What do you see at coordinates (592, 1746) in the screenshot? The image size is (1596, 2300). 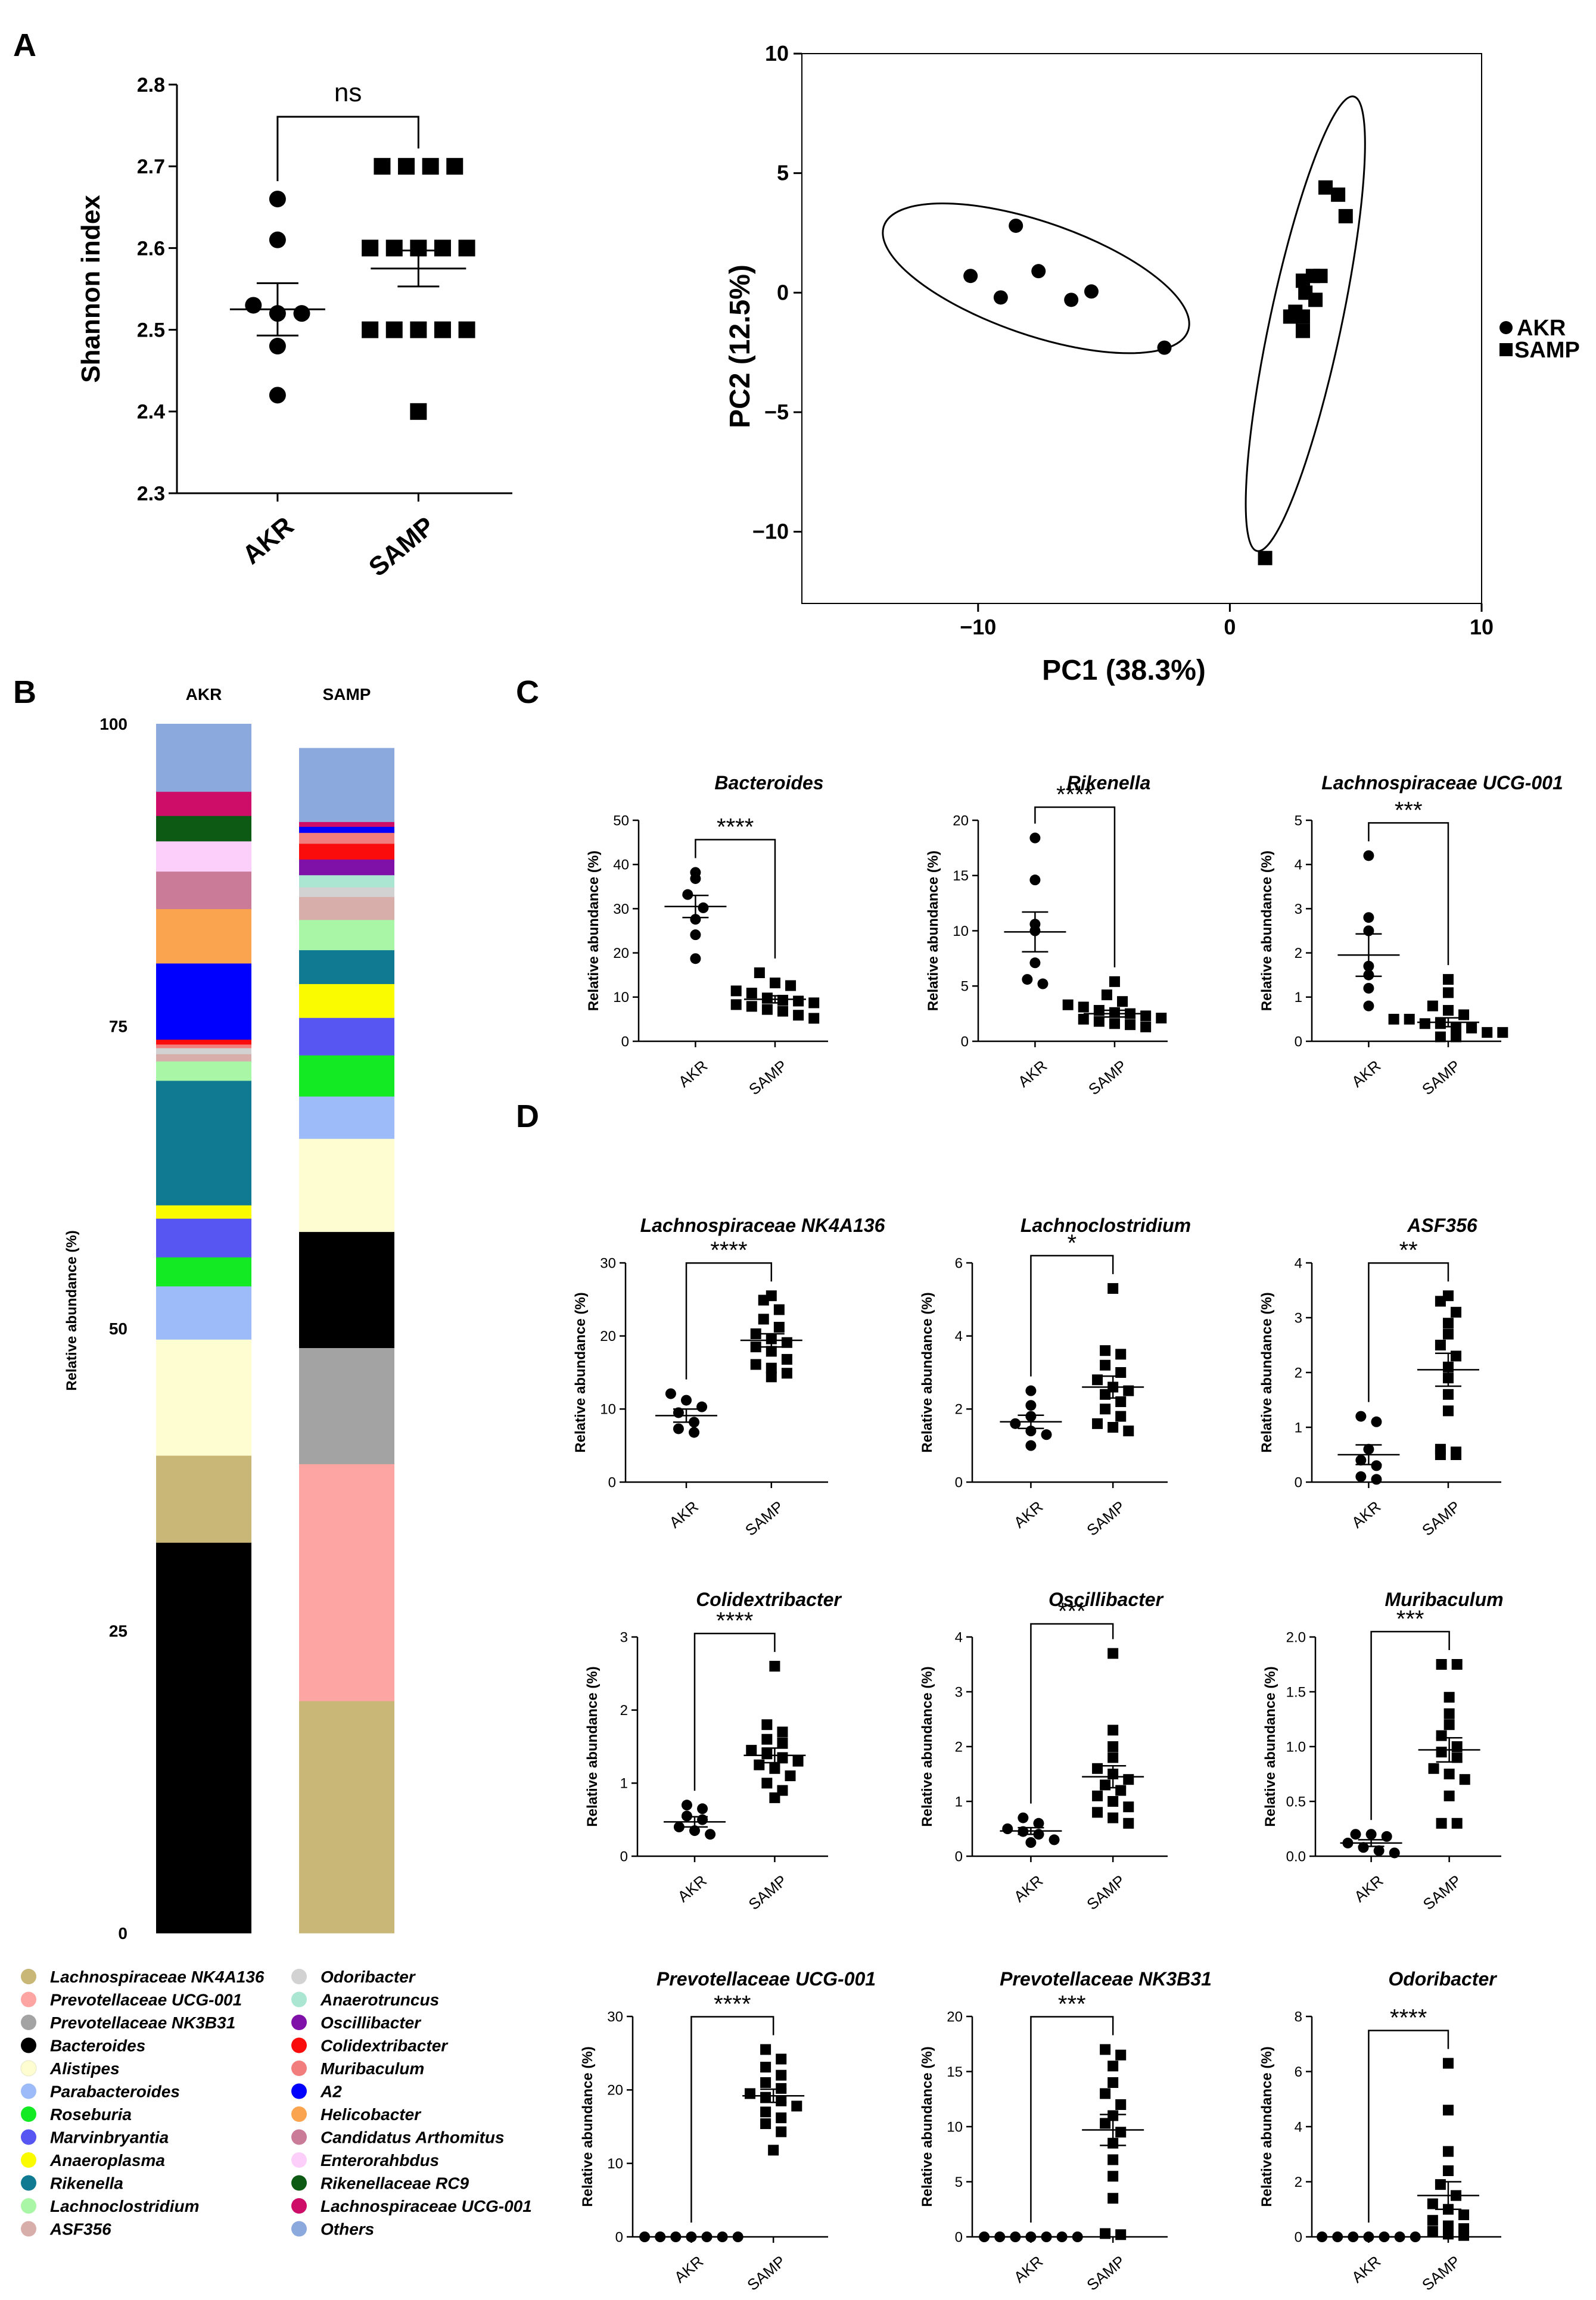 I see `y-axis-label-colidextribacter: Relative abundance (%)` at bounding box center [592, 1746].